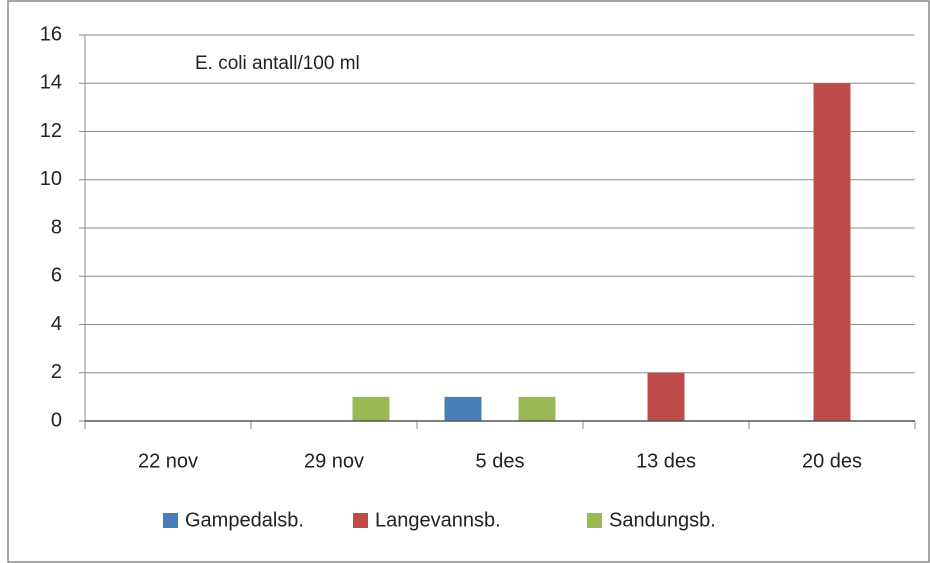 The image size is (930, 563). I want to click on y-tick-label: 8, so click(56, 227).